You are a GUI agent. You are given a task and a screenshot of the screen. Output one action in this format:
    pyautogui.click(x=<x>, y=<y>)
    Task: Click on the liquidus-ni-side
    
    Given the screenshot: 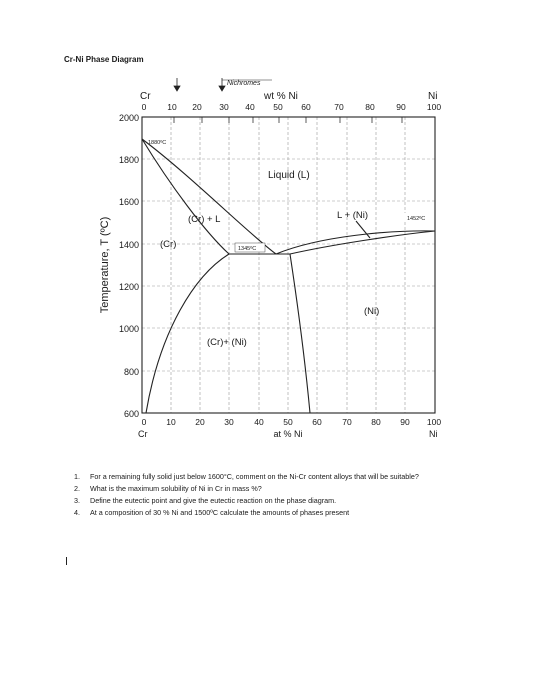 What is the action you would take?
    pyautogui.click(x=355, y=242)
    